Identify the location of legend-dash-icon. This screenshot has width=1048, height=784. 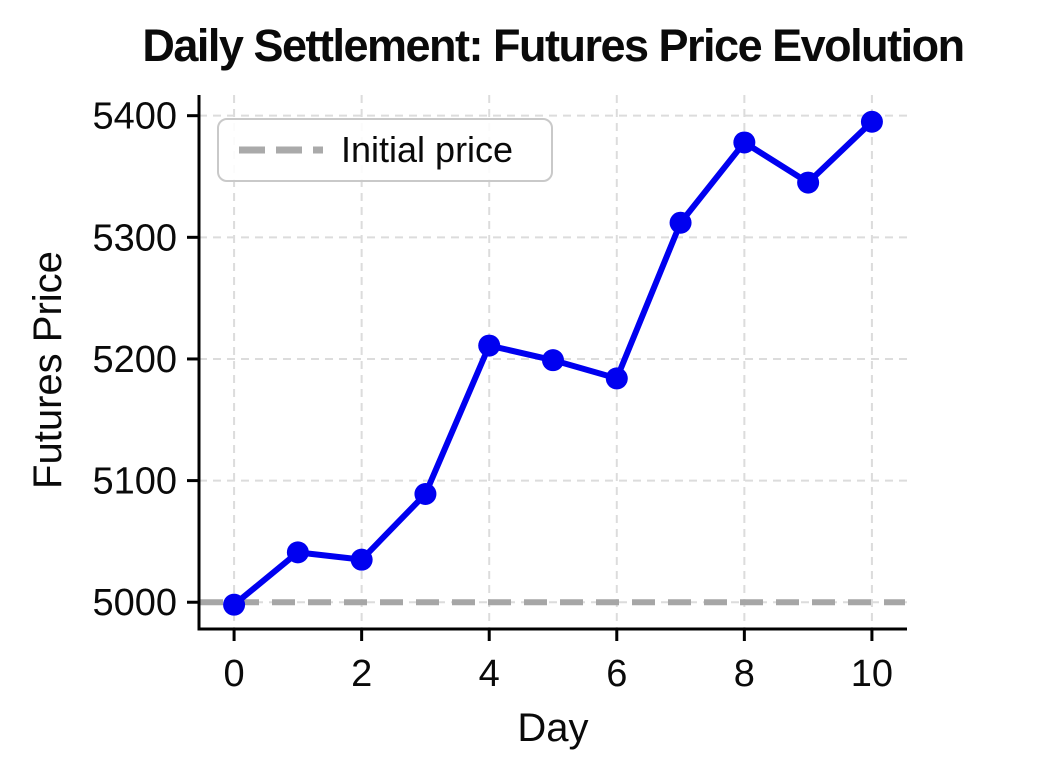
(281, 150).